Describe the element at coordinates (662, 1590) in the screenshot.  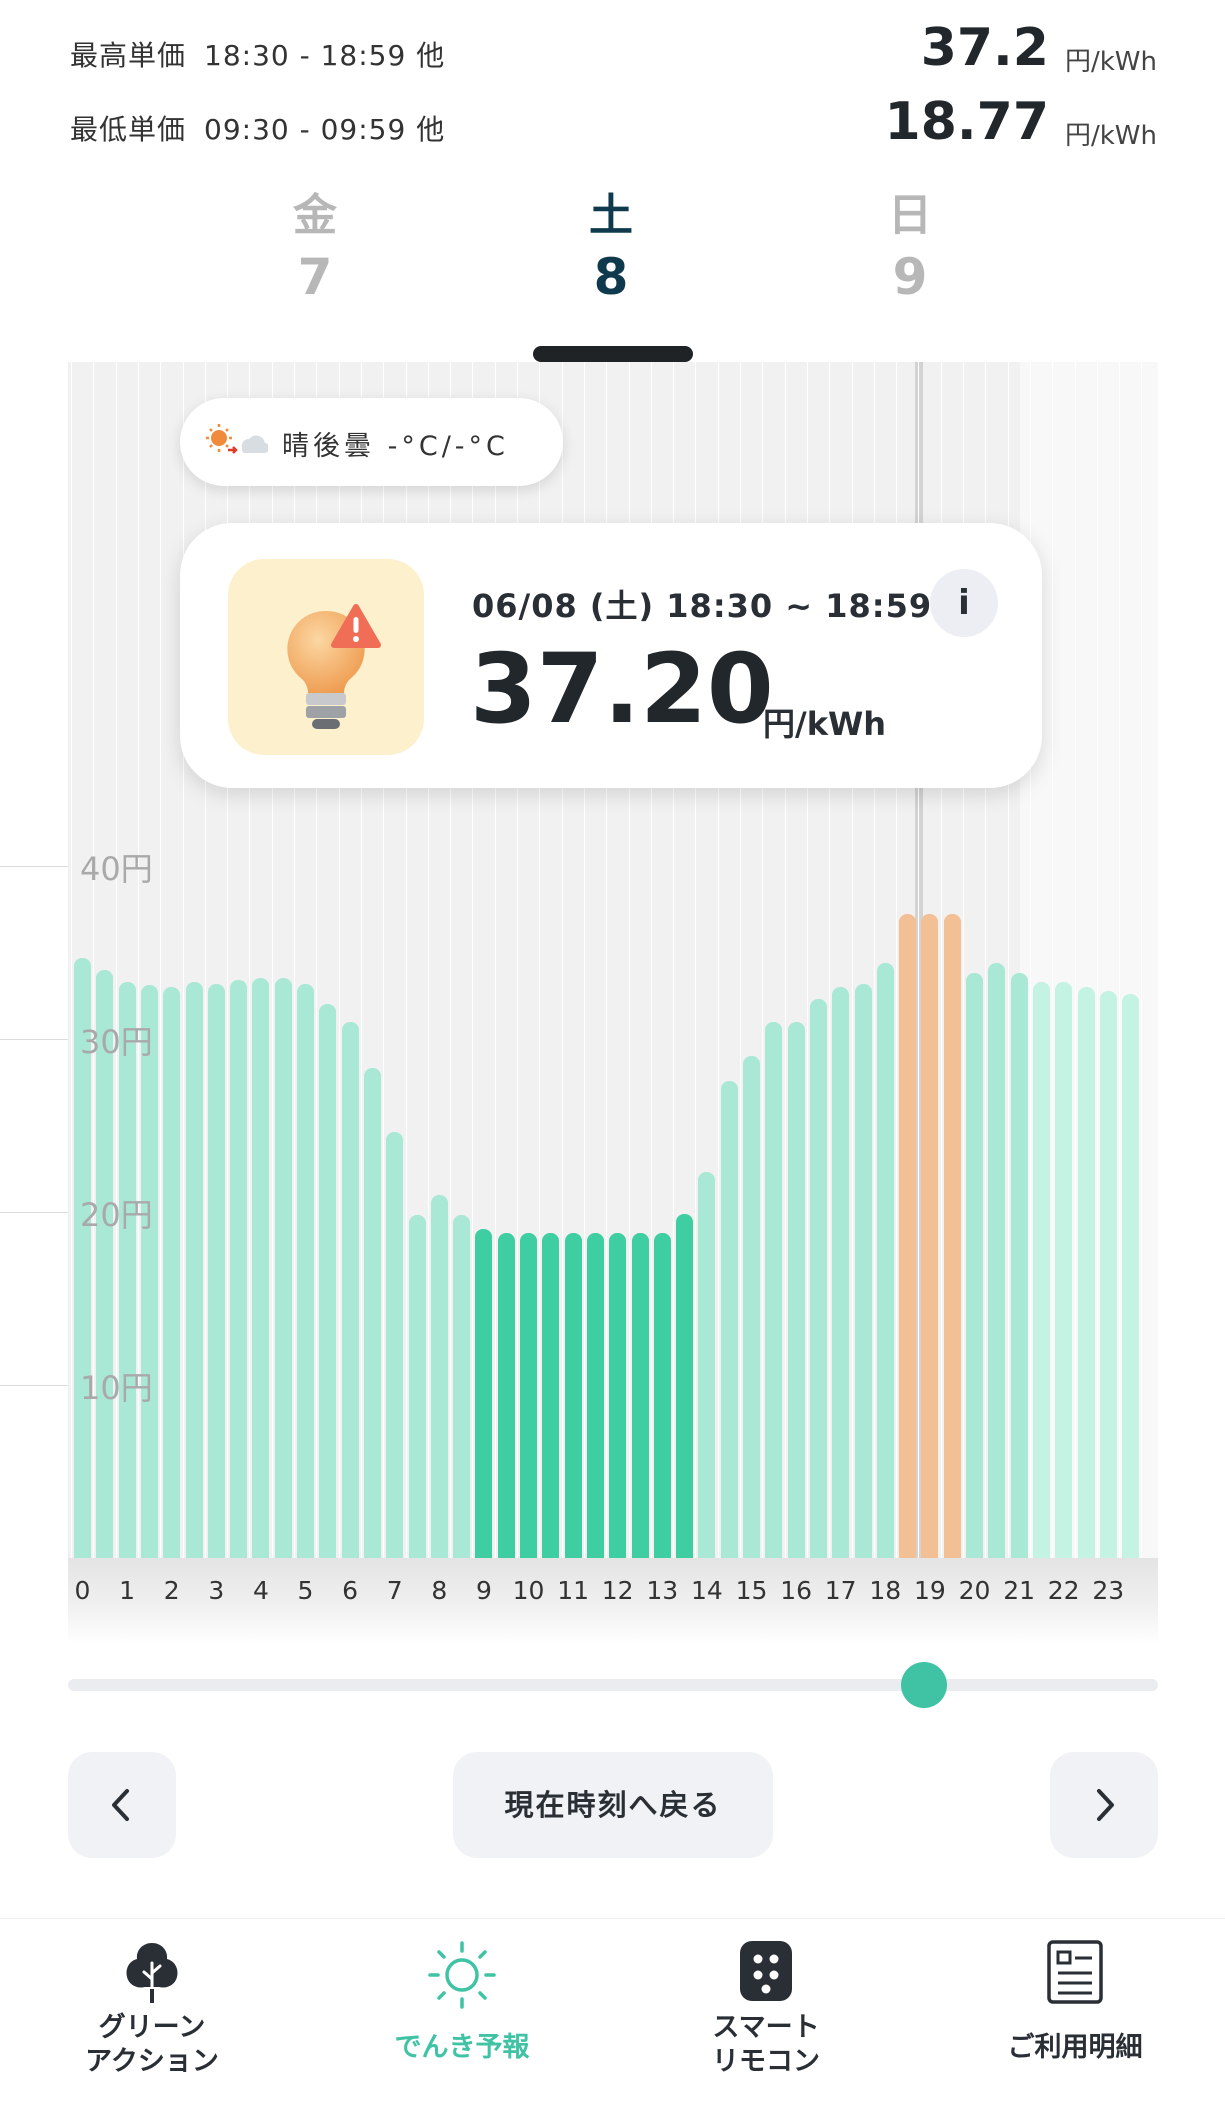
I see `hour-label: 13` at that location.